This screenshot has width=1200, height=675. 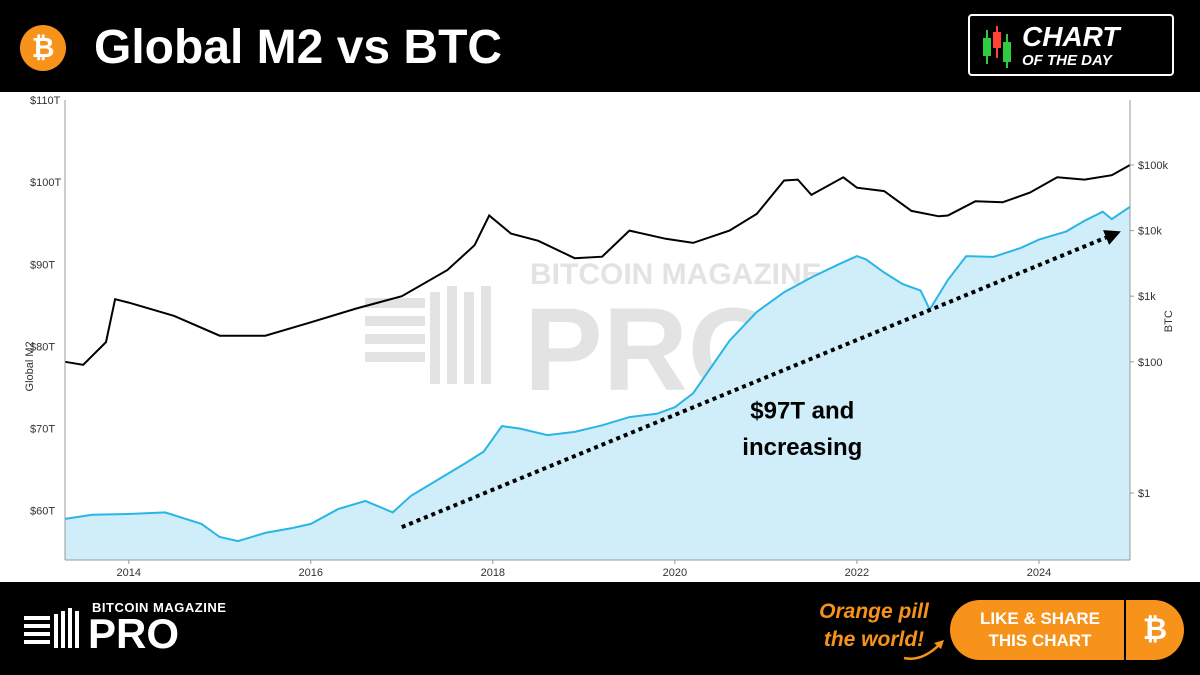 What do you see at coordinates (43, 48) in the screenshot?
I see `bitcoin-logo-icon: ₿` at bounding box center [43, 48].